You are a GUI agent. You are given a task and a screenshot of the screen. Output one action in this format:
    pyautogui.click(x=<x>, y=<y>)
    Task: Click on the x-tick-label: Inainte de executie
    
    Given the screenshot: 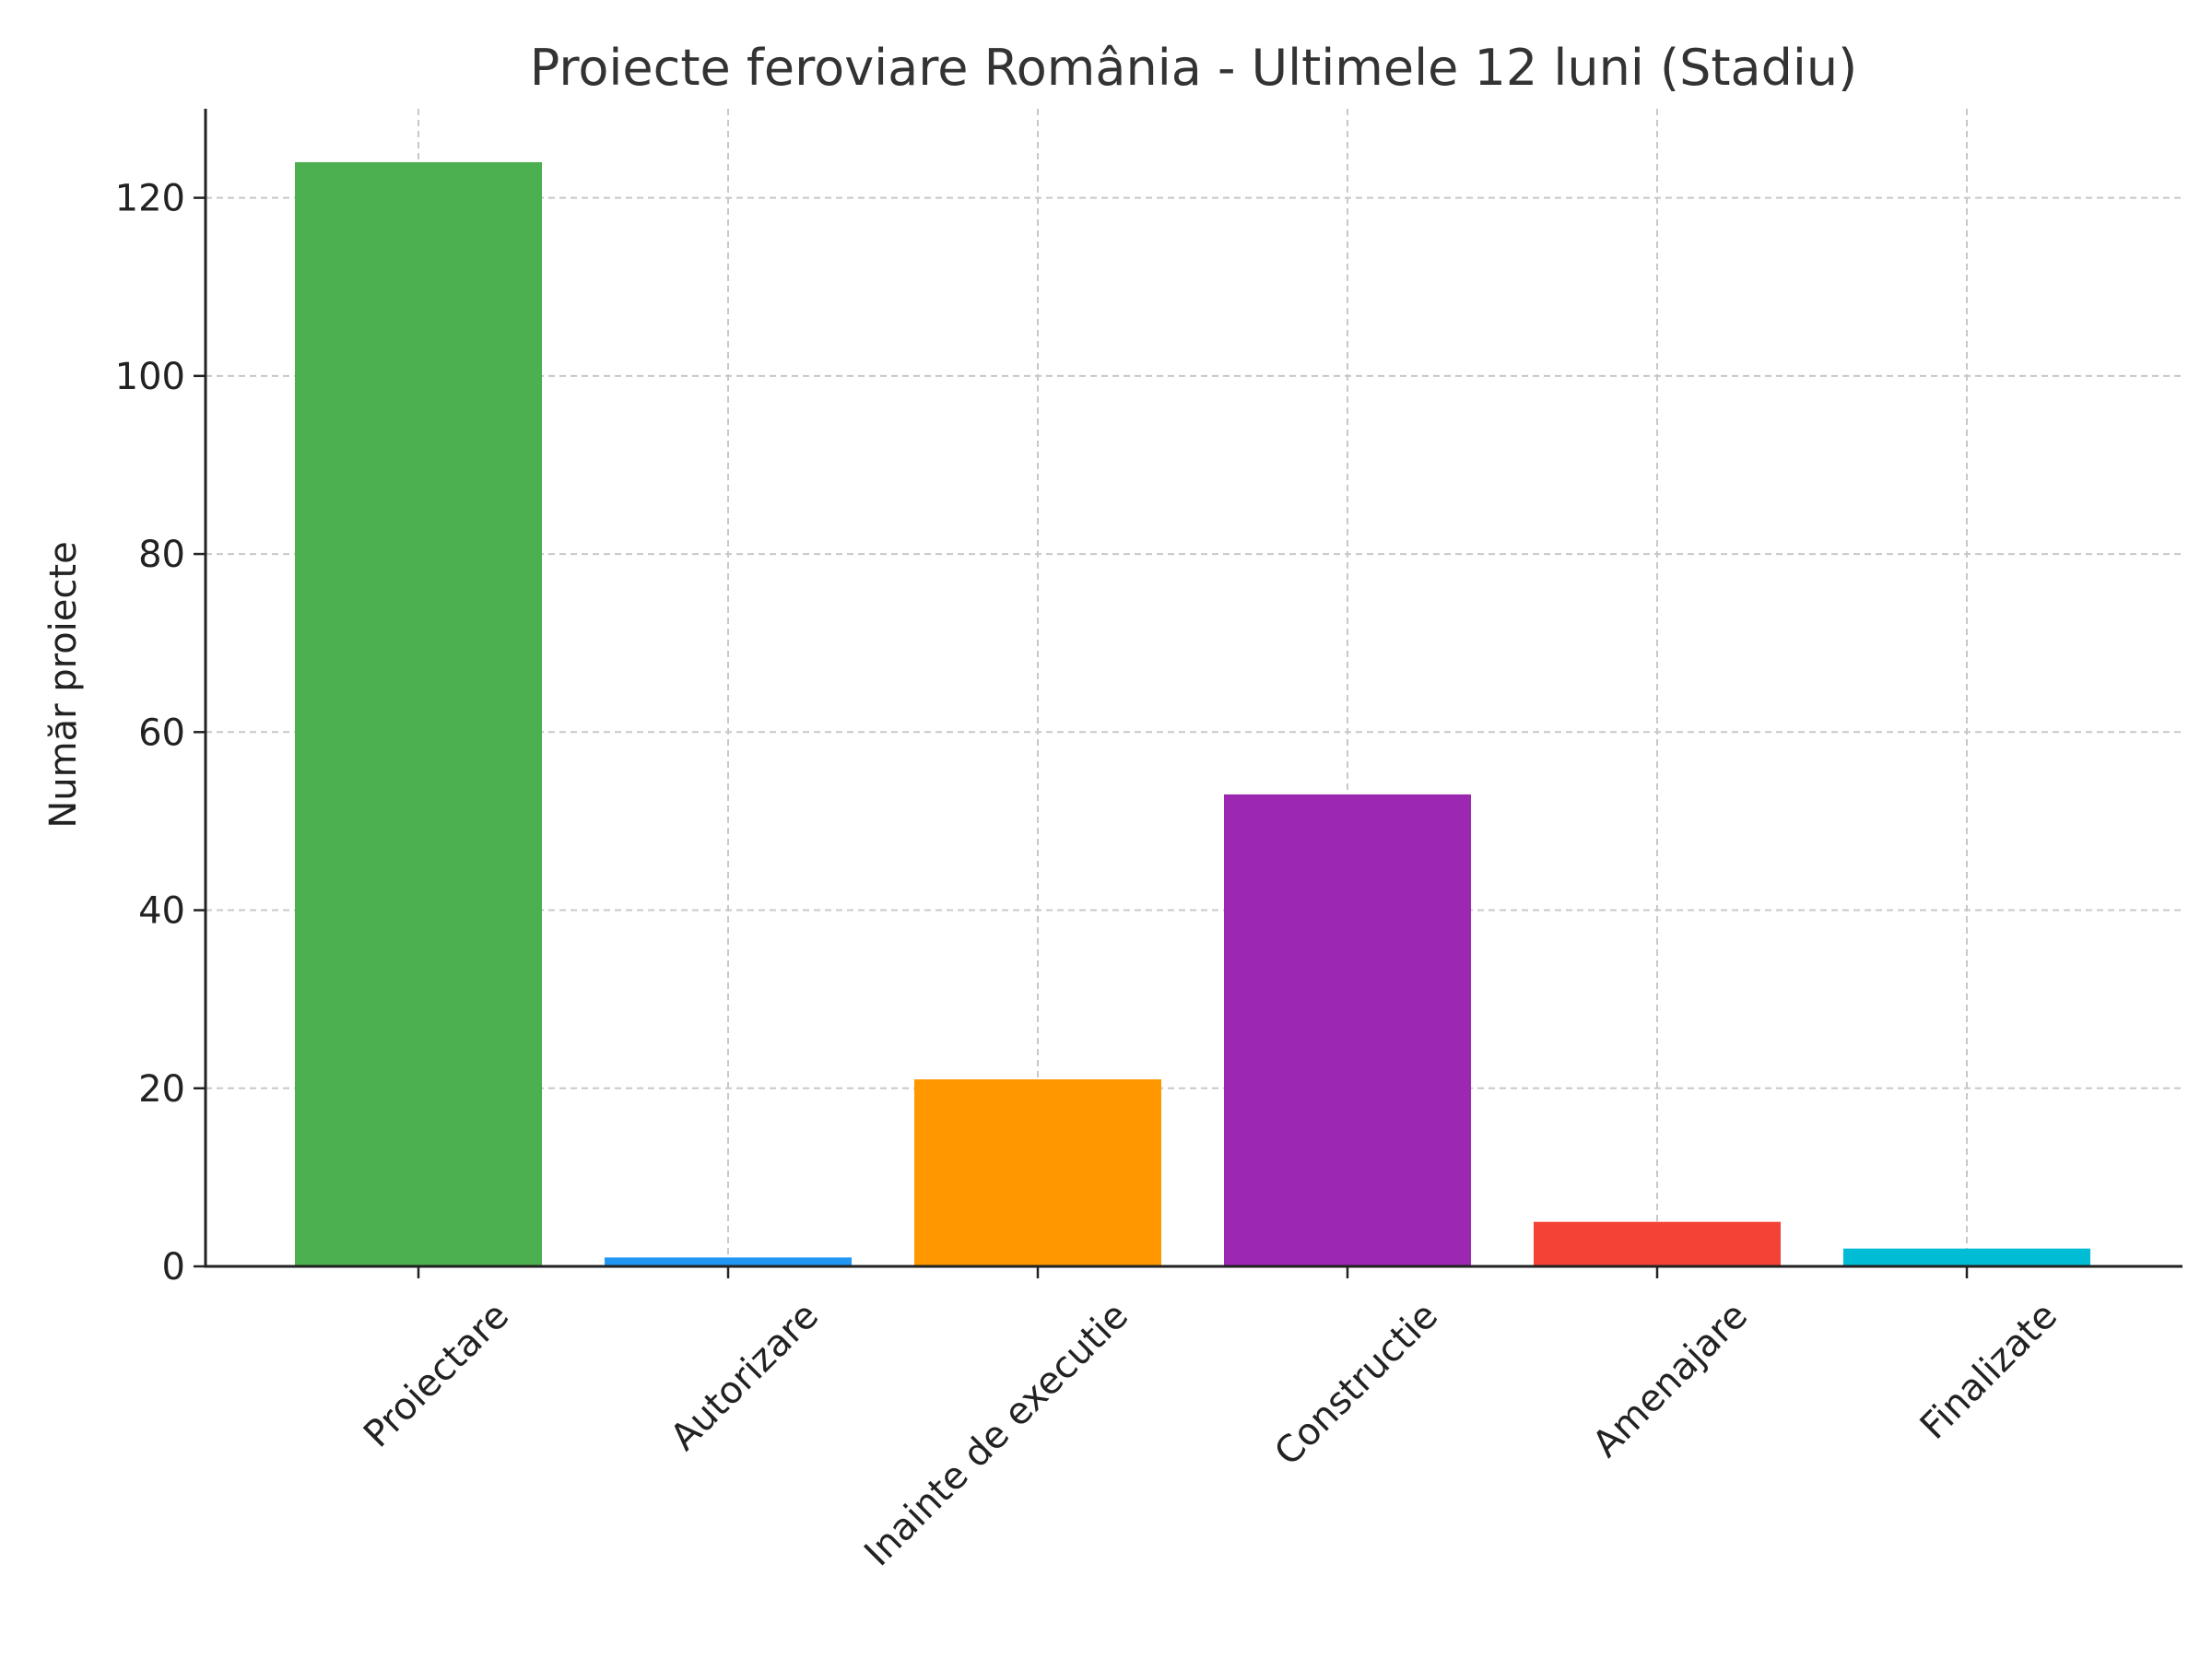 What is the action you would take?
    pyautogui.click(x=996, y=1435)
    